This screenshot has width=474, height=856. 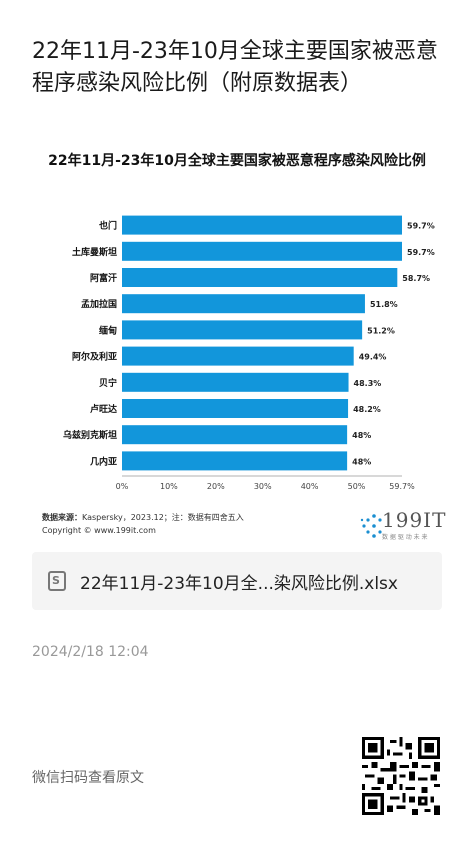 I want to click on value-label: 58.7%, so click(x=416, y=278).